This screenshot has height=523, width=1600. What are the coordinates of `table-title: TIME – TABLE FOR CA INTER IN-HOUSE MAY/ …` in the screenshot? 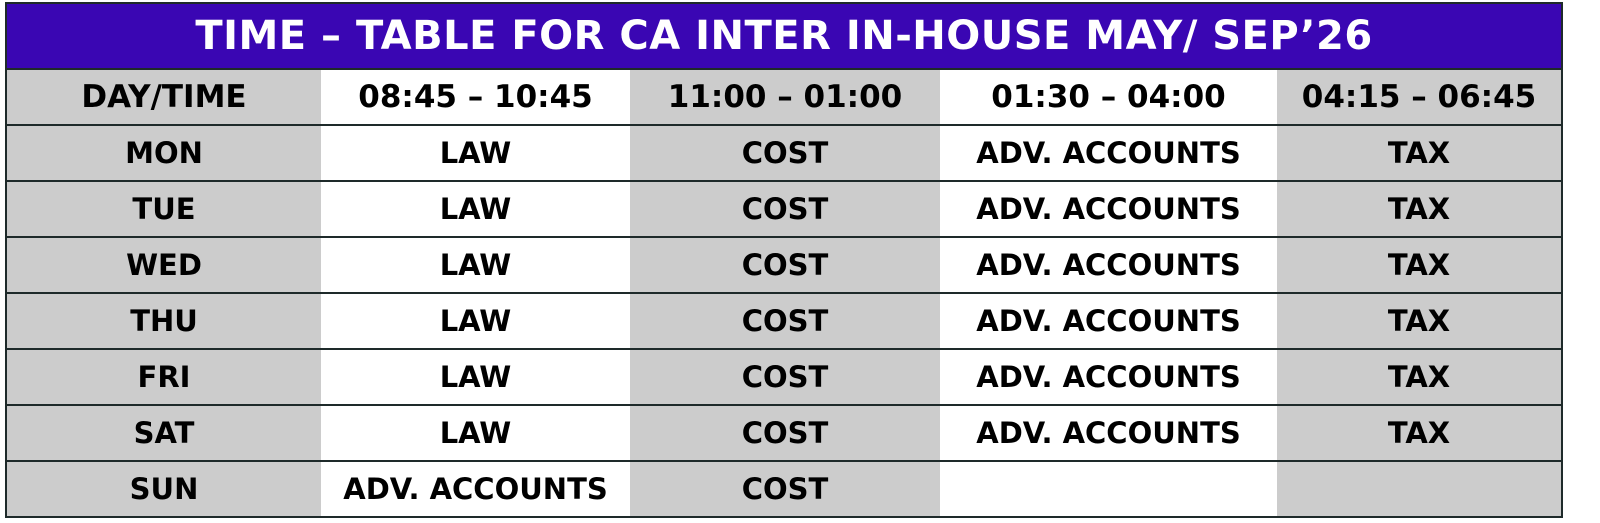 It's located at (784, 37).